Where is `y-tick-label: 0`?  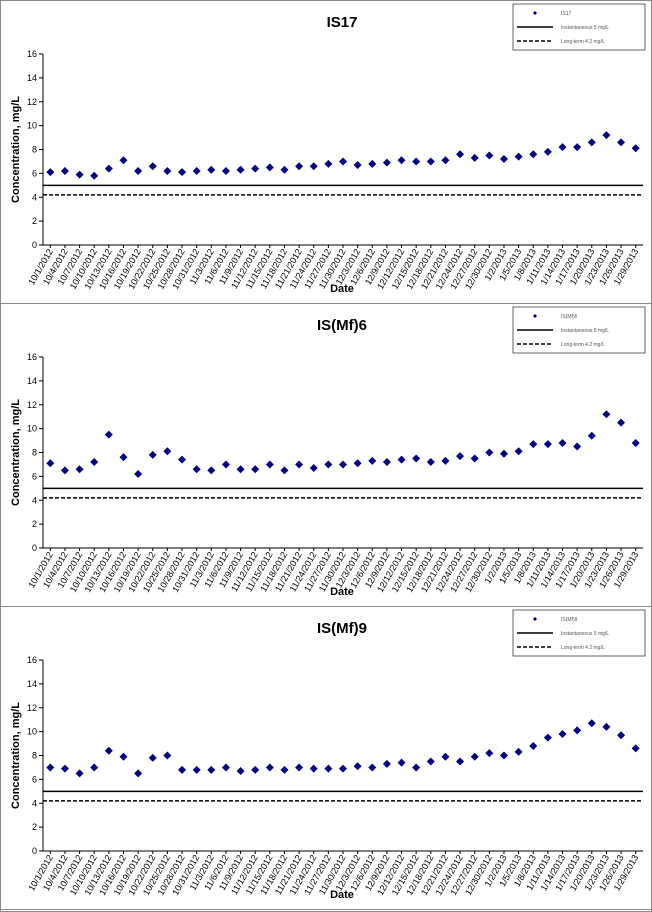 y-tick-label: 0 is located at coordinates (34, 548).